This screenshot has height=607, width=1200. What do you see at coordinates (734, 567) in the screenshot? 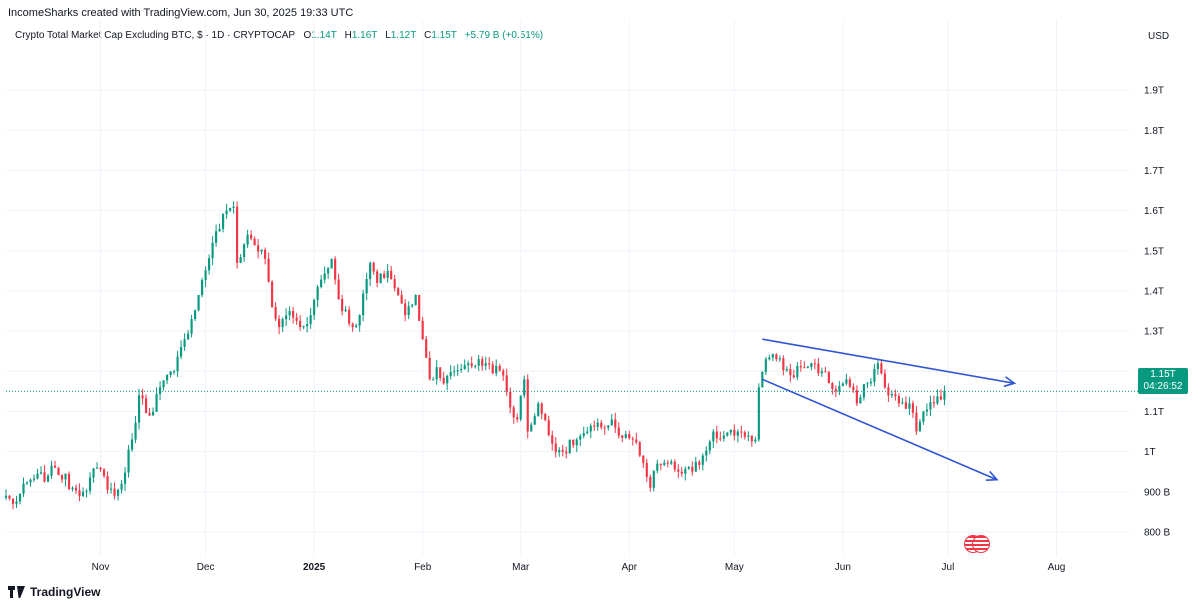
I see `x-tick-label: May` at bounding box center [734, 567].